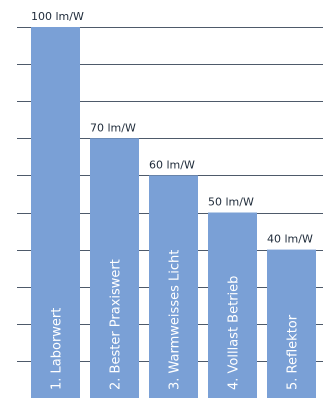 Image resolution: width=323 pixels, height=398 pixels. I want to click on value-label: 100 lm/W, so click(57, 16).